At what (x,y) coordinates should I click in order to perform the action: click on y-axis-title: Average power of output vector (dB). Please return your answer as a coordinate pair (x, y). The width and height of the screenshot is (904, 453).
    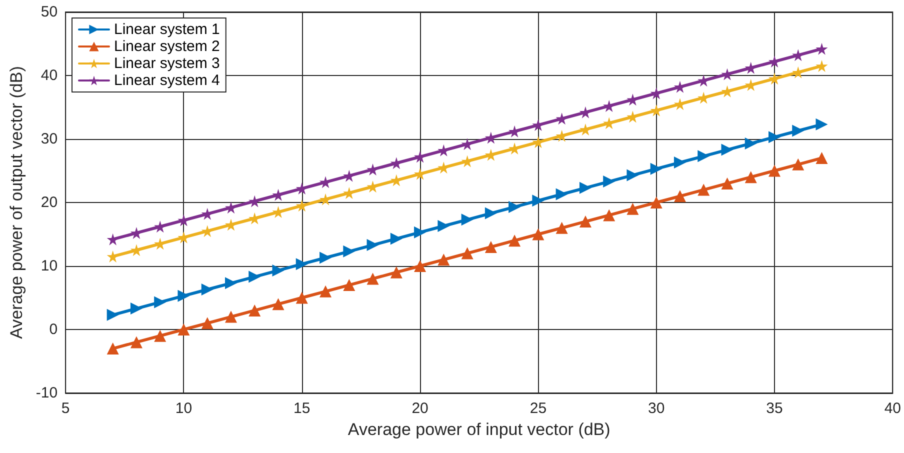
    Looking at the image, I should click on (16, 202).